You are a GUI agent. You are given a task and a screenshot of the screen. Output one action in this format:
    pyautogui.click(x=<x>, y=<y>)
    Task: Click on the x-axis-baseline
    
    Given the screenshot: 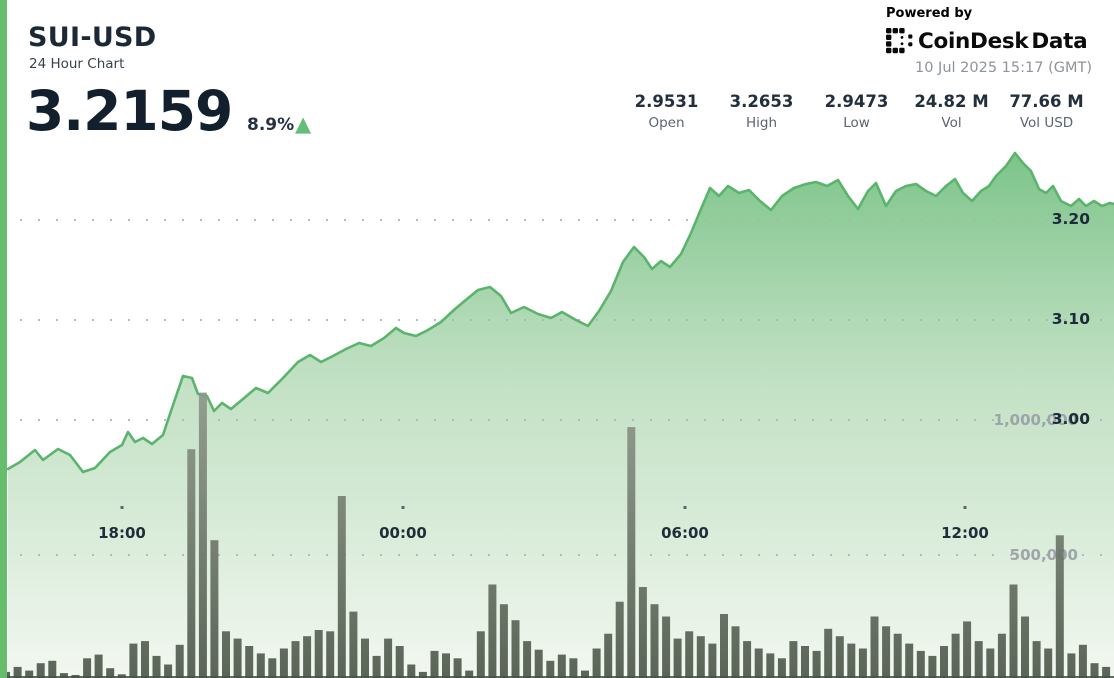 What is the action you would take?
    pyautogui.click(x=557, y=677)
    